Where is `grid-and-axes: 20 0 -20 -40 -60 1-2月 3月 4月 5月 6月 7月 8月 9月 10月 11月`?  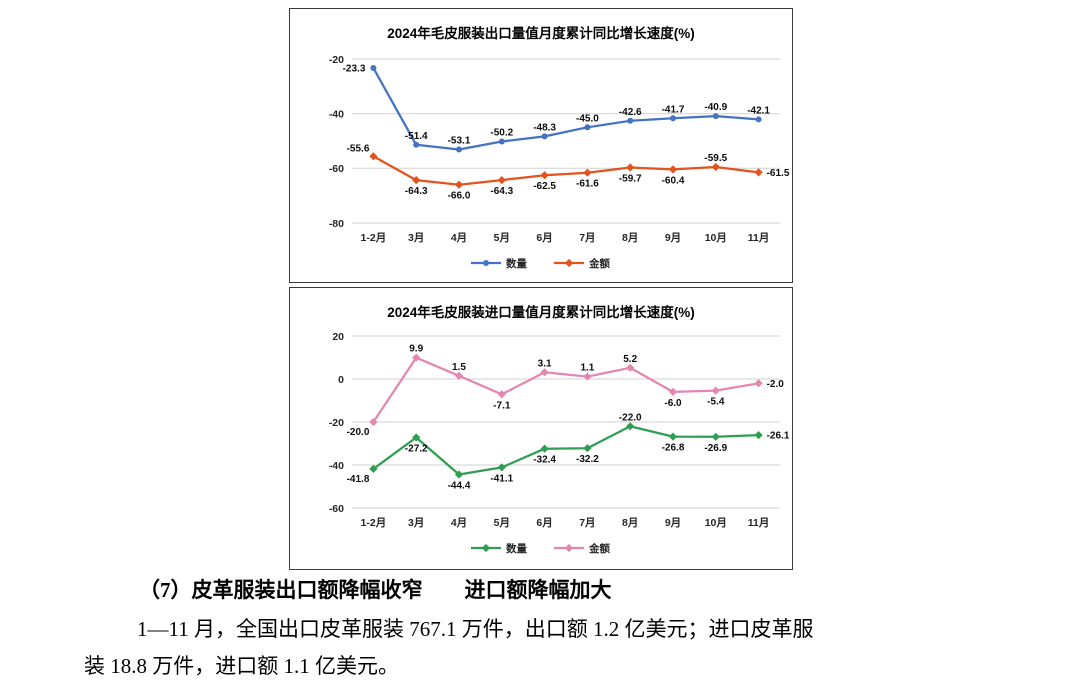
grid-and-axes: 20 0 -20 -40 -60 1-2月 3月 4月 5月 6月 7月 8月 9月 10月 11月 is located at coordinates (554, 430).